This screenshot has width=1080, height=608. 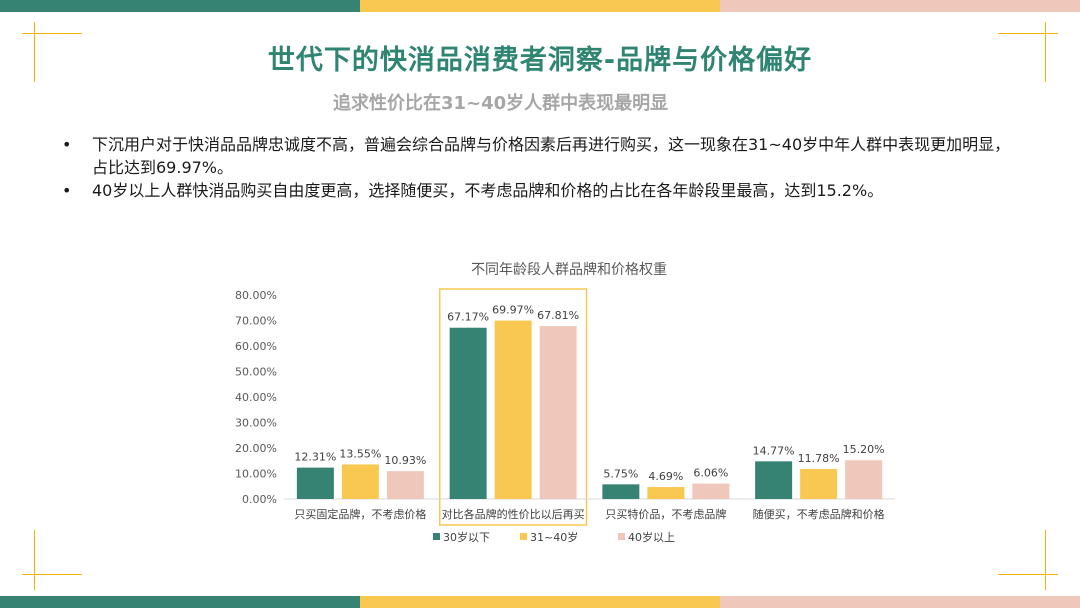 I want to click on data-label: 67.17%, so click(x=468, y=317).